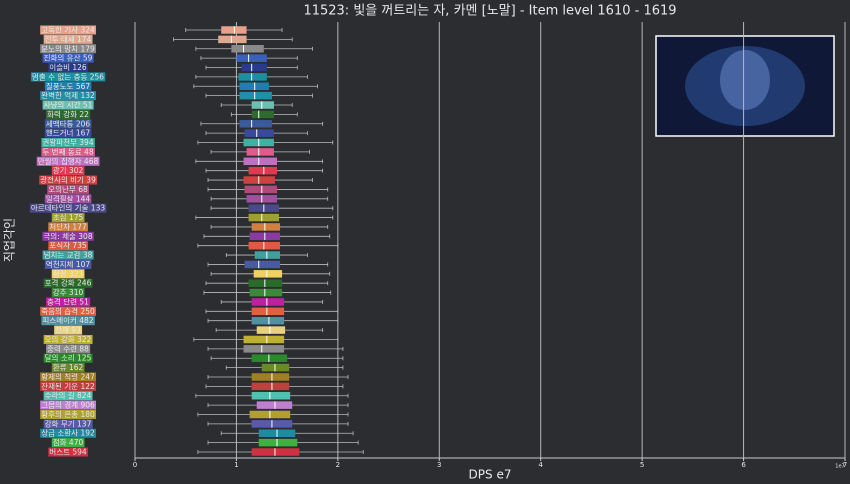  Describe the element at coordinates (68, 180) in the screenshot. I see `y-tick-label: 광전사의 비기 39` at that location.